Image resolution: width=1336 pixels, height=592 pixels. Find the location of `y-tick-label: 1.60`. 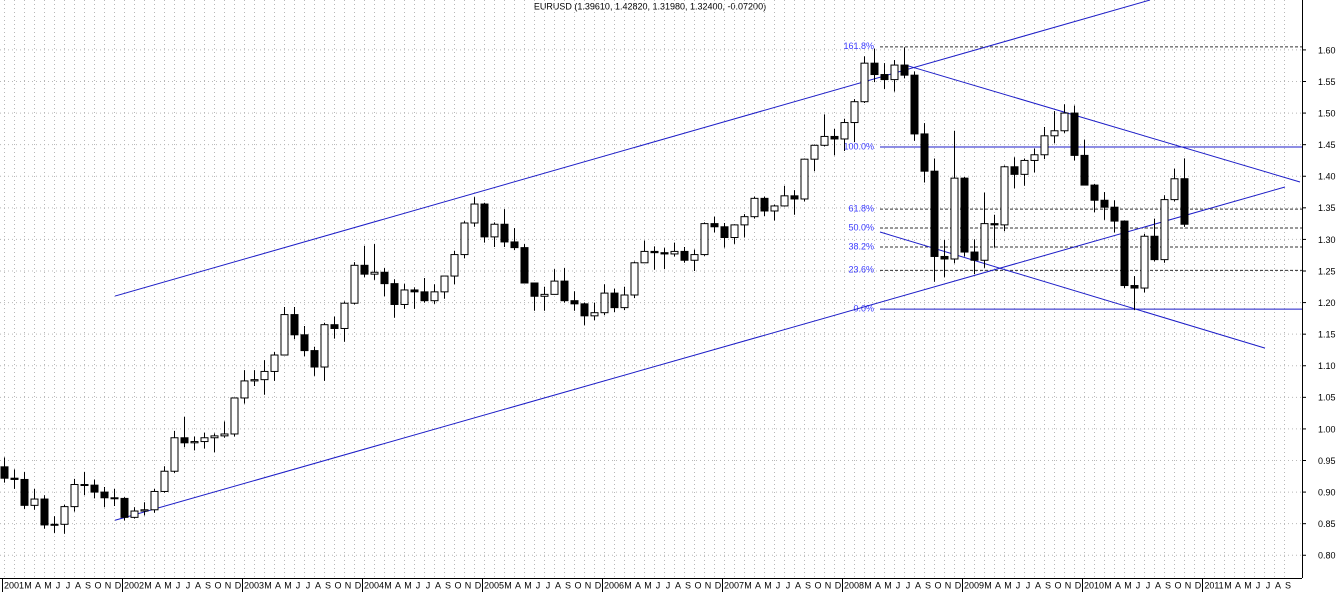

y-tick-label: 1.60 is located at coordinates (1327, 50).